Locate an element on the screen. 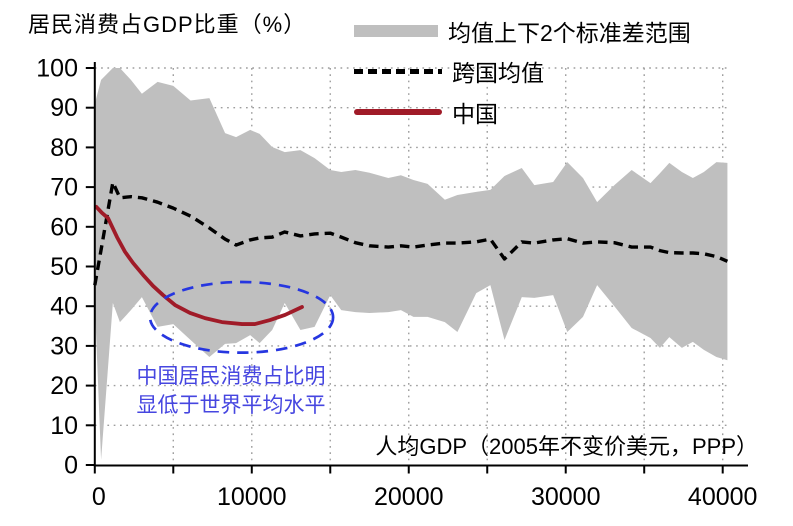  y-tick-label: 90 is located at coordinates (64, 108).